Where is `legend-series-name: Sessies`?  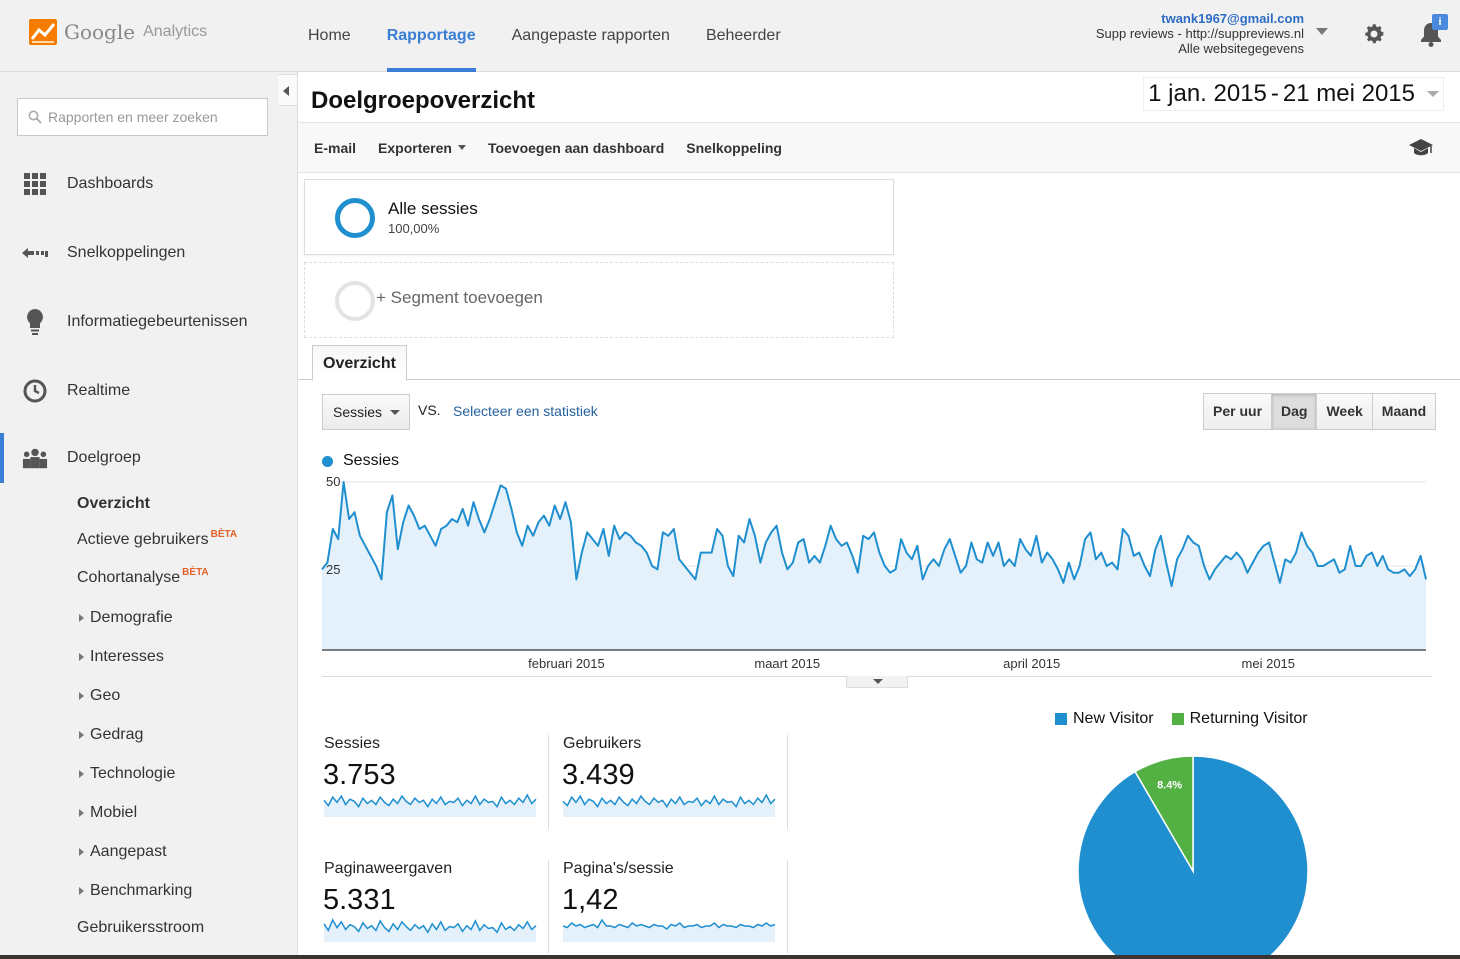 legend-series-name: Sessies is located at coordinates (371, 460).